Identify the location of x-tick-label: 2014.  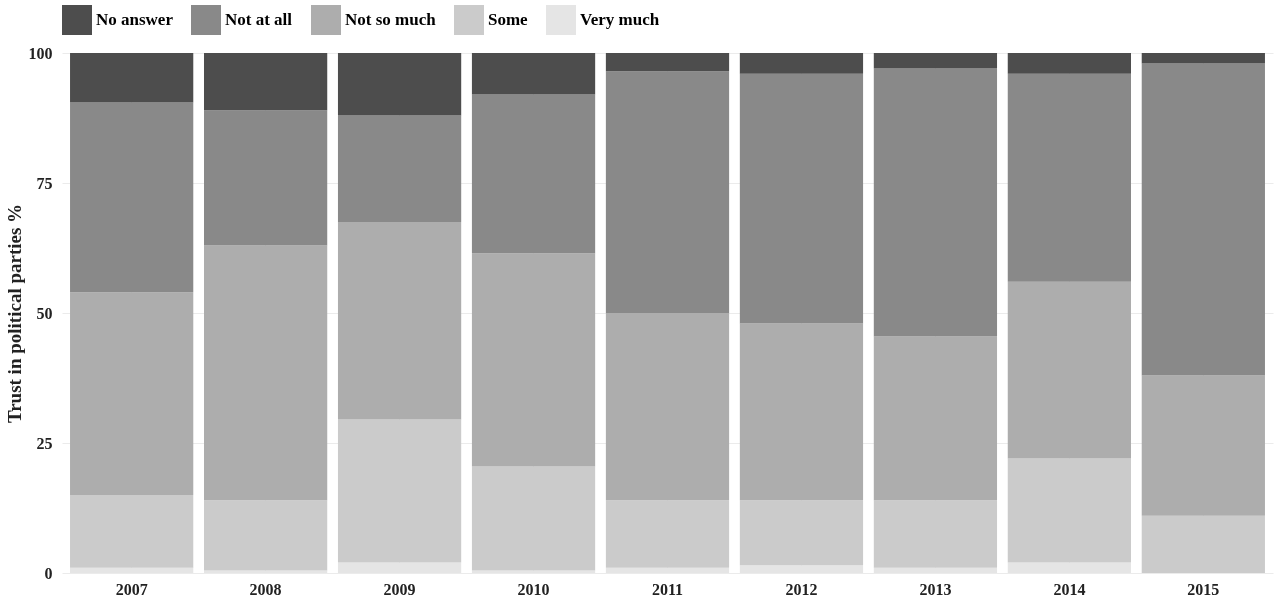
(1069, 589).